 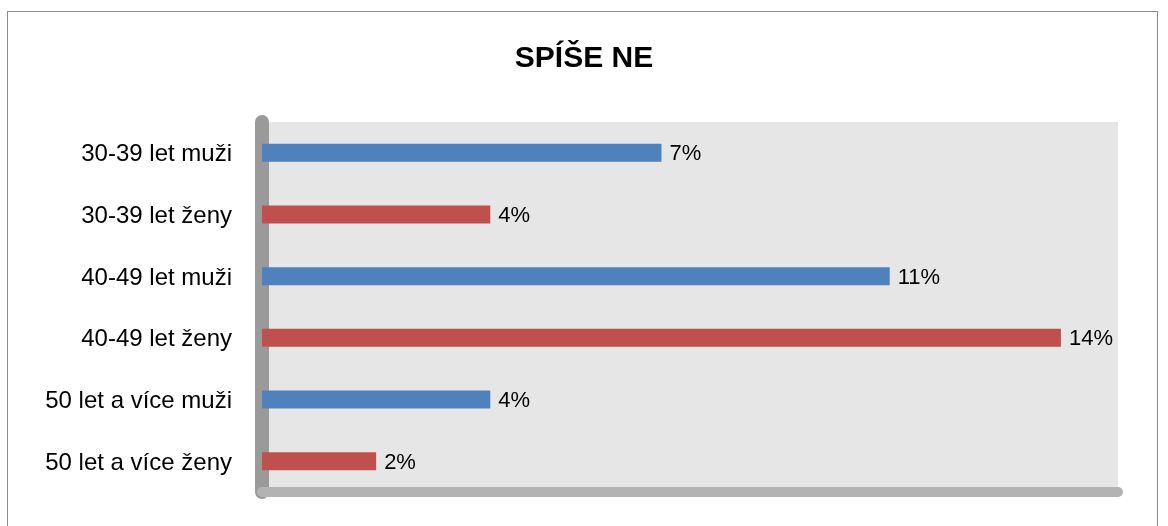 I want to click on y-tick-label: 30-39 let muži, so click(x=156, y=153).